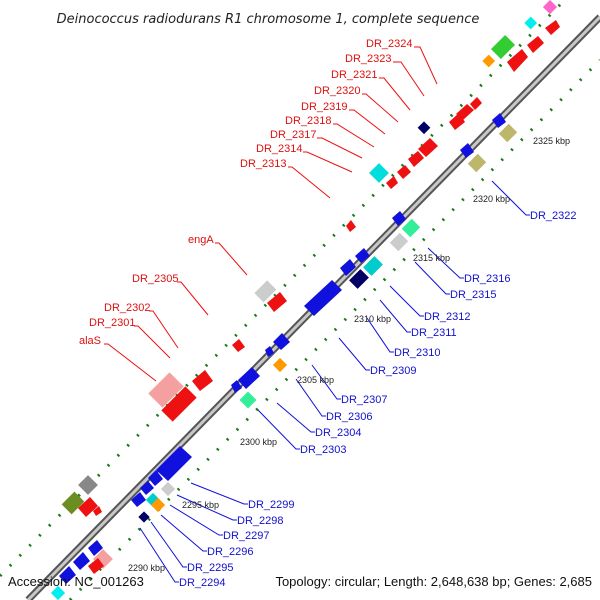 The height and width of the screenshot is (600, 600). What do you see at coordinates (90, 341) in the screenshot?
I see `gene-label: alaS` at bounding box center [90, 341].